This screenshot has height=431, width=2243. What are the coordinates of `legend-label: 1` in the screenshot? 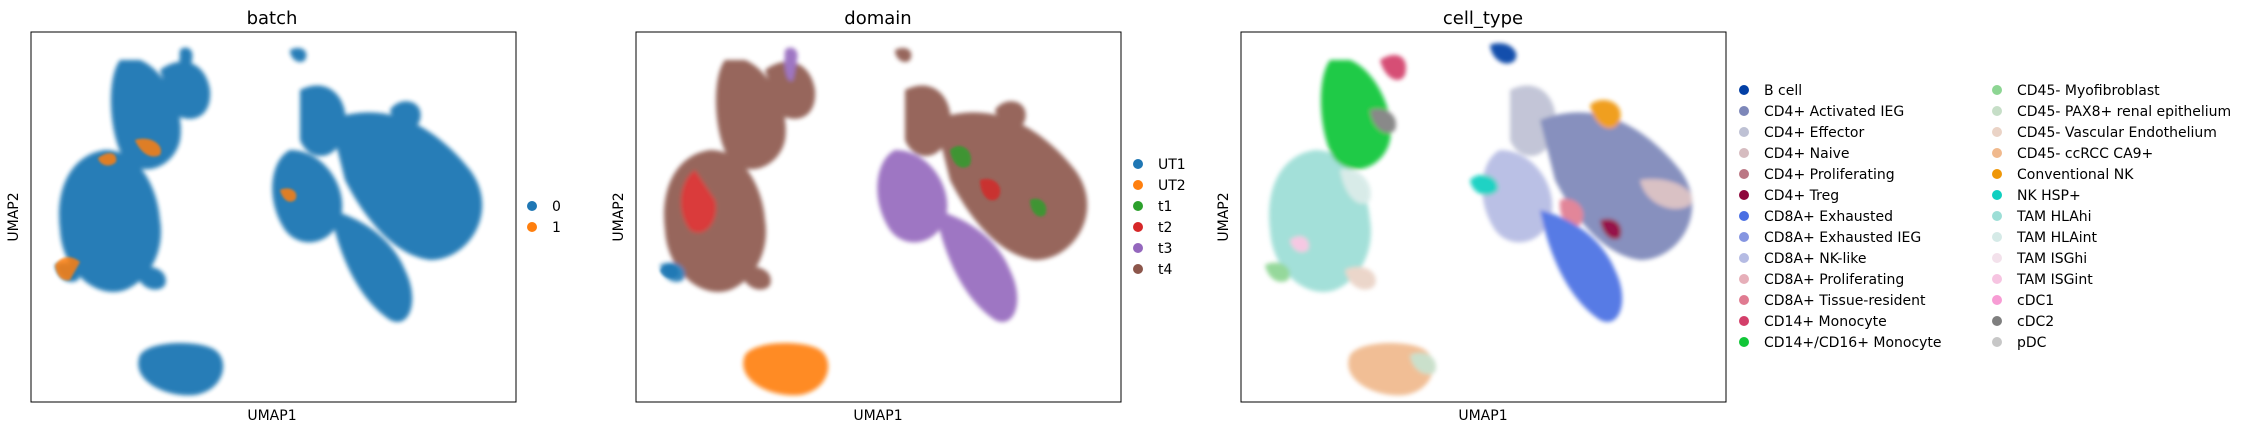 It's located at (556, 228).